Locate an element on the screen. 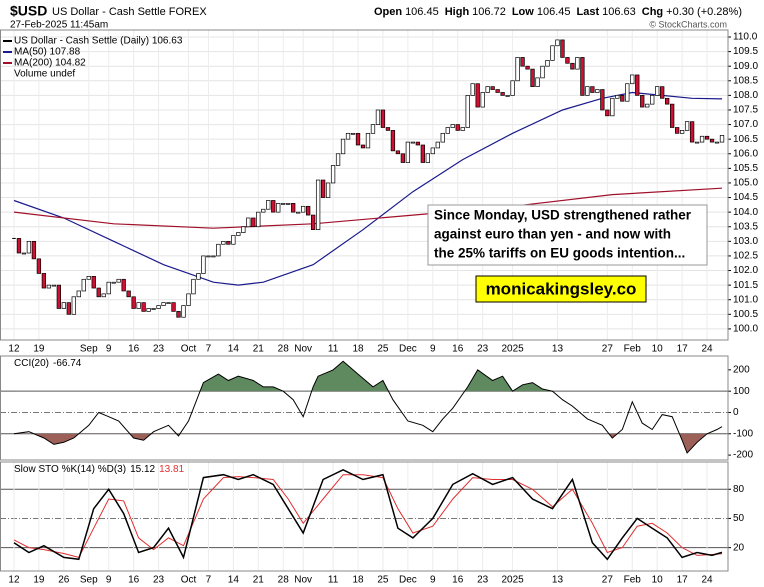 This screenshot has width=764, height=587. x-tick-label: 13 is located at coordinates (558, 349).